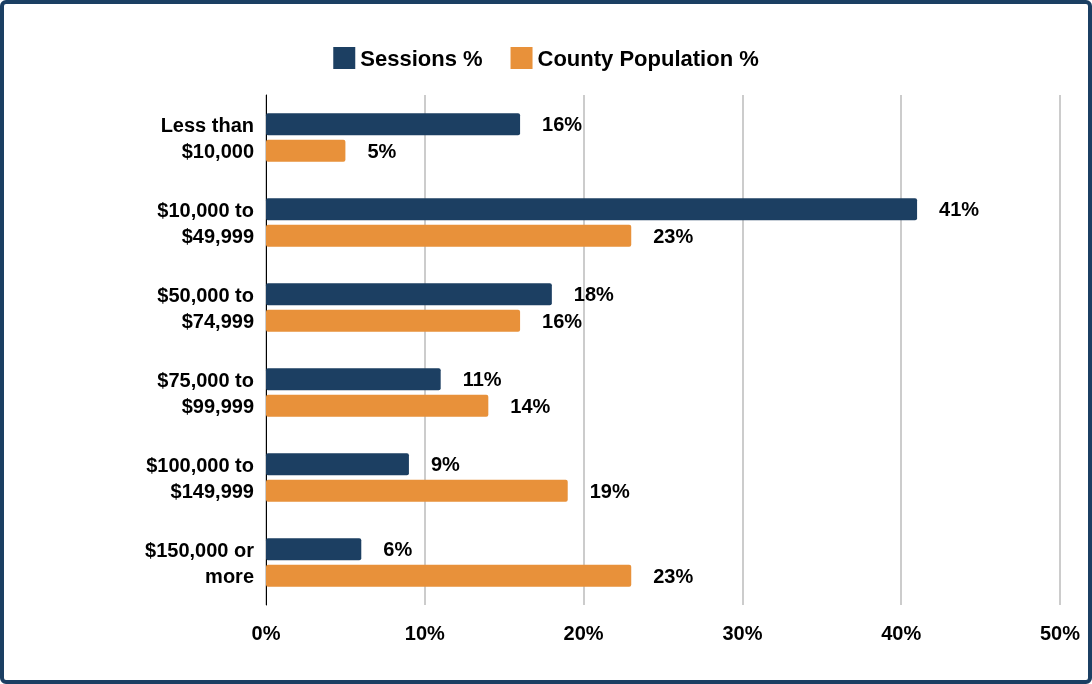 The width and height of the screenshot is (1092, 684). I want to click on x-tick-label: 30%, so click(742, 633).